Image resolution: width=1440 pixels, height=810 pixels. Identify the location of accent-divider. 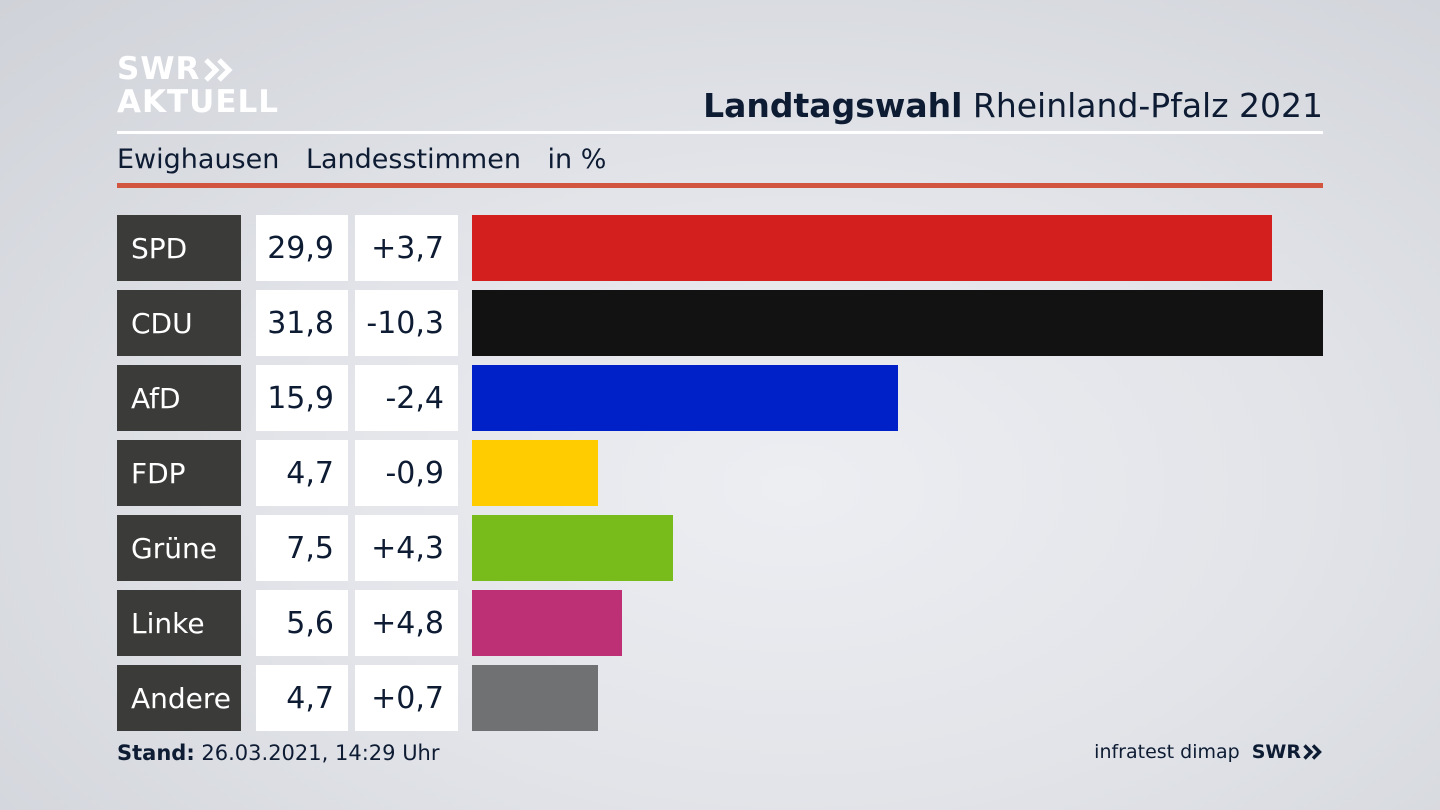
(720, 185).